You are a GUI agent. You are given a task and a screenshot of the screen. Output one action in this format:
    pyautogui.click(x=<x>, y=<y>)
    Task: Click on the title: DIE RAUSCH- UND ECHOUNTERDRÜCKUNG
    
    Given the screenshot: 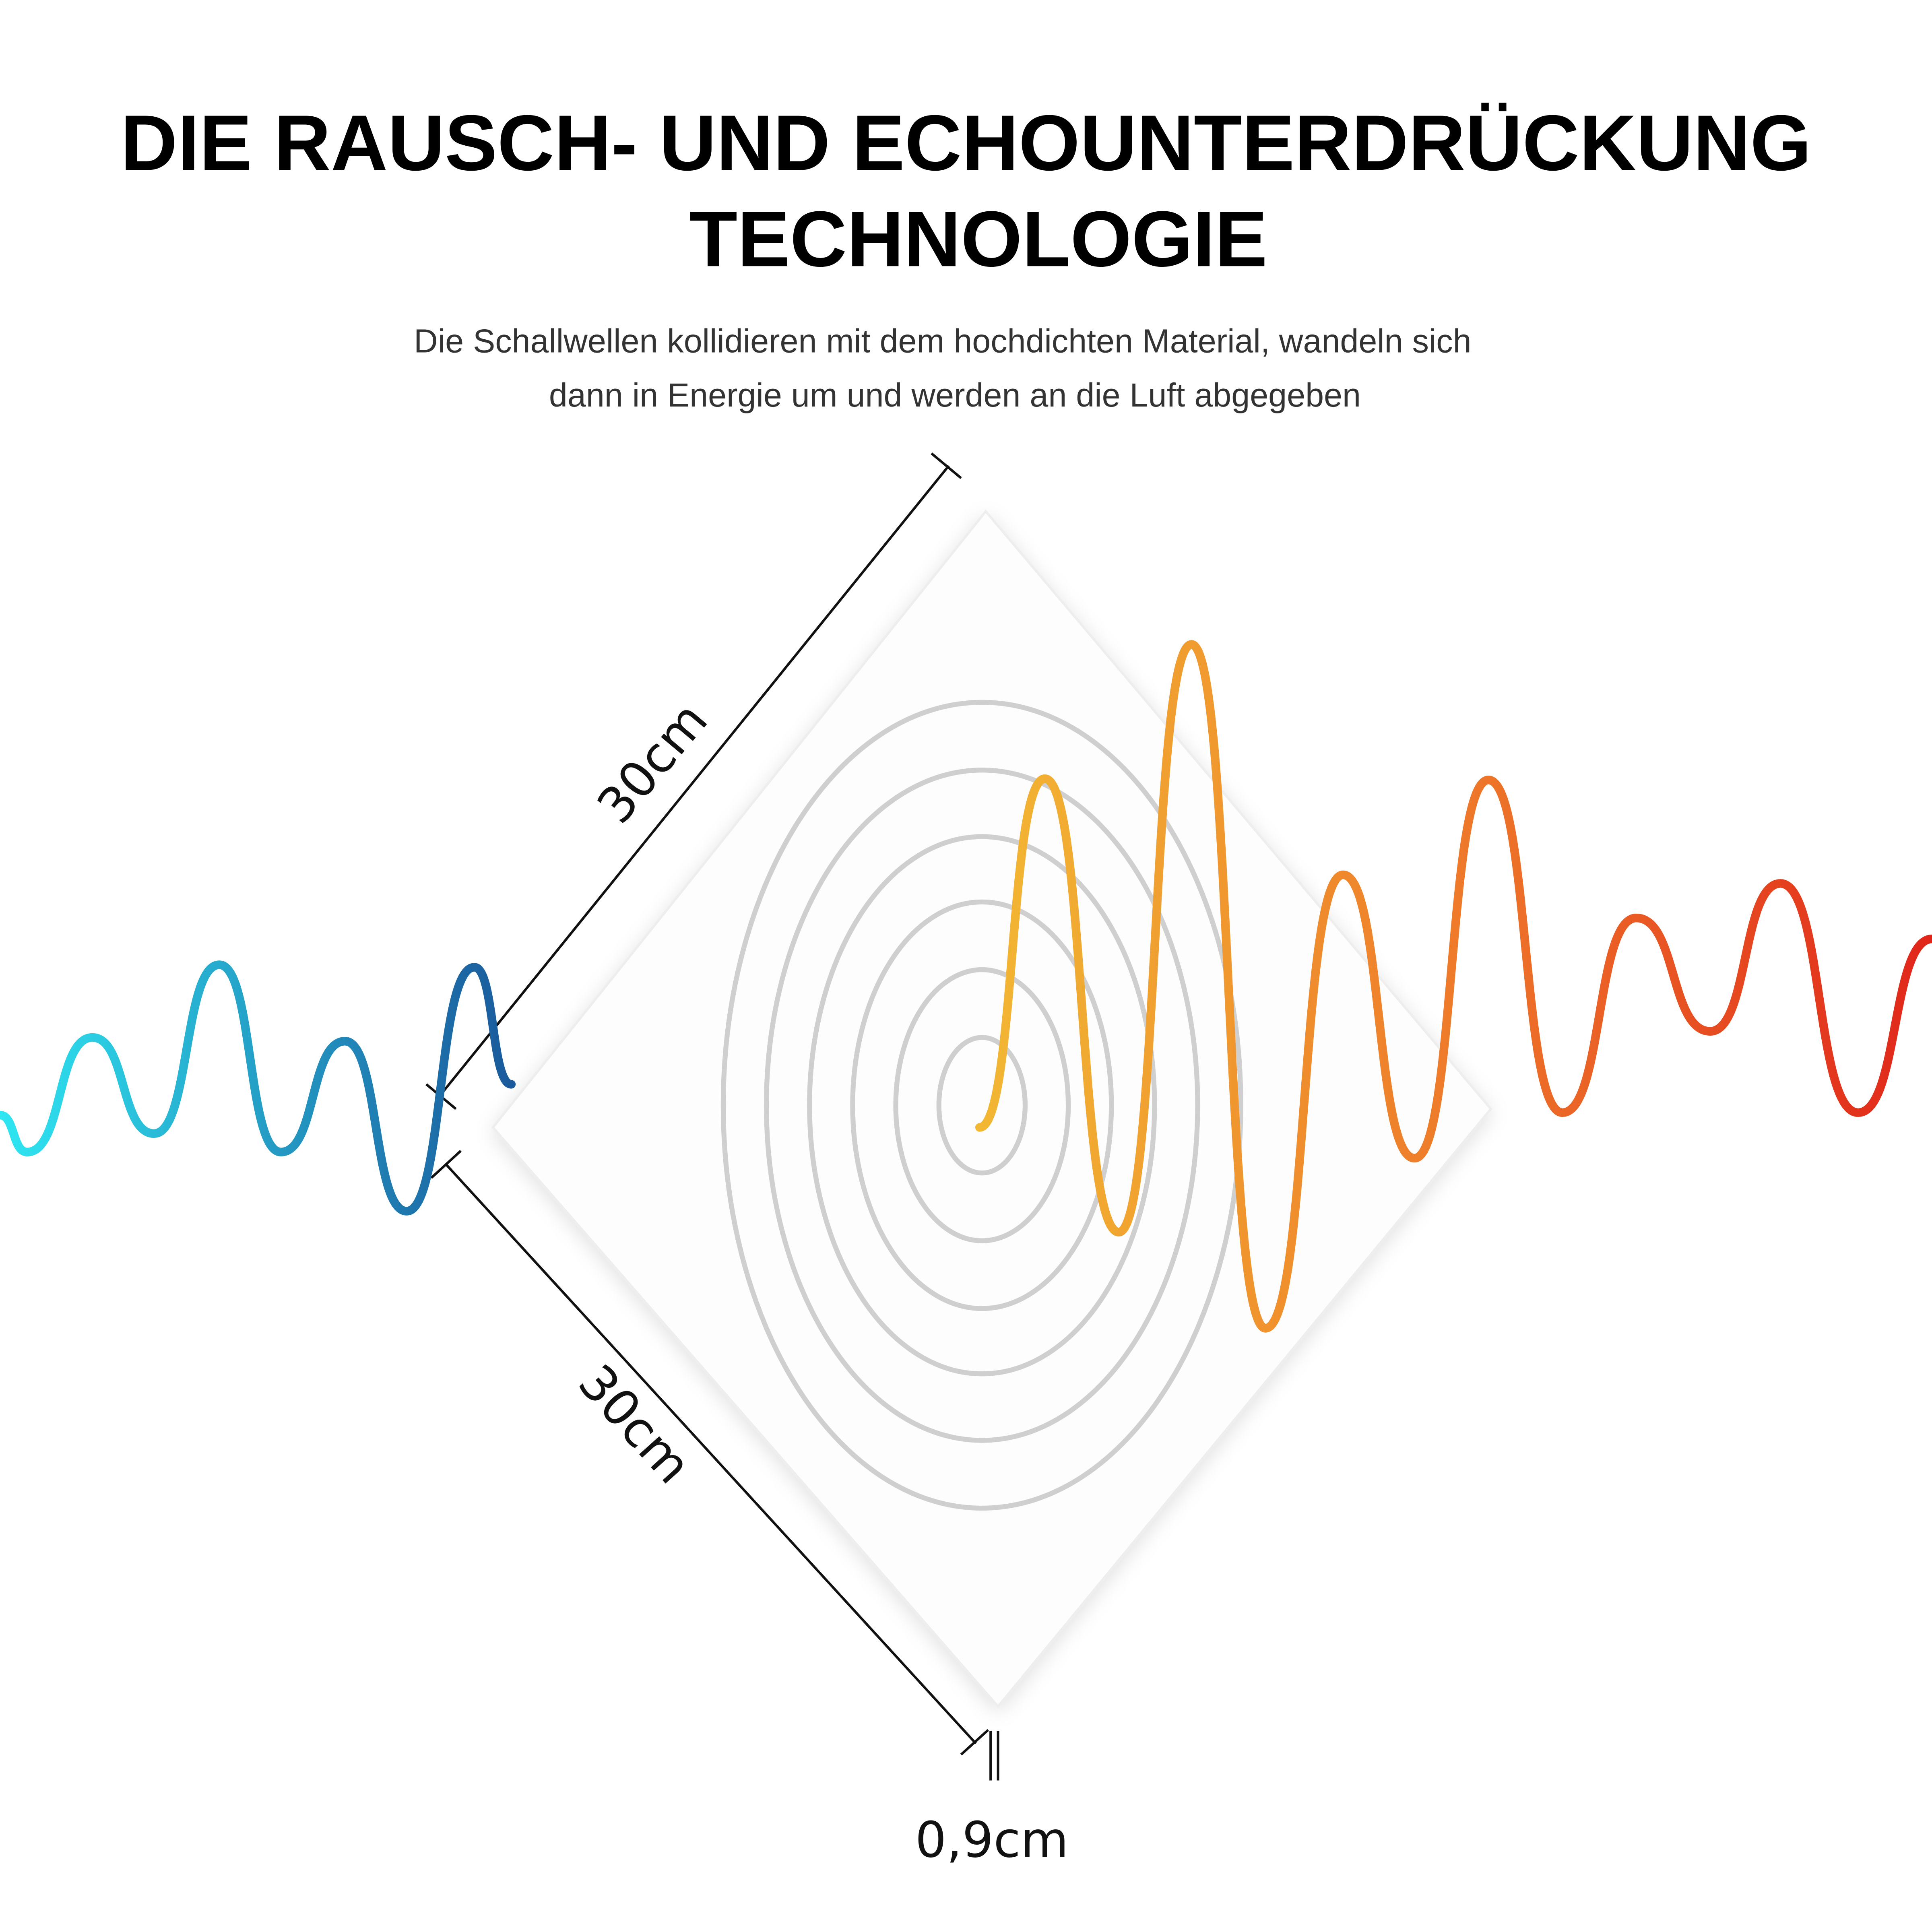 What is the action you would take?
    pyautogui.click(x=966, y=143)
    